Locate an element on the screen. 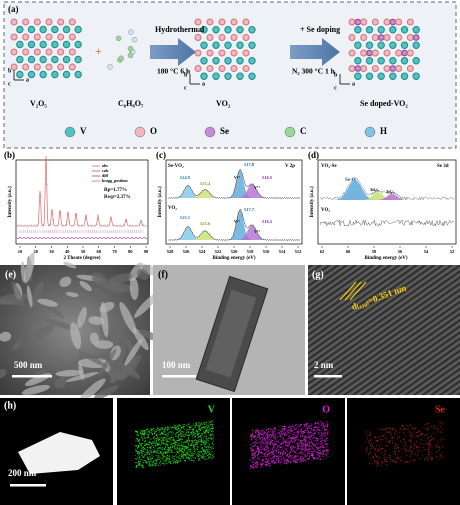 This screenshot has height=505, width=460. atom-v is located at coordinates (78, 44).